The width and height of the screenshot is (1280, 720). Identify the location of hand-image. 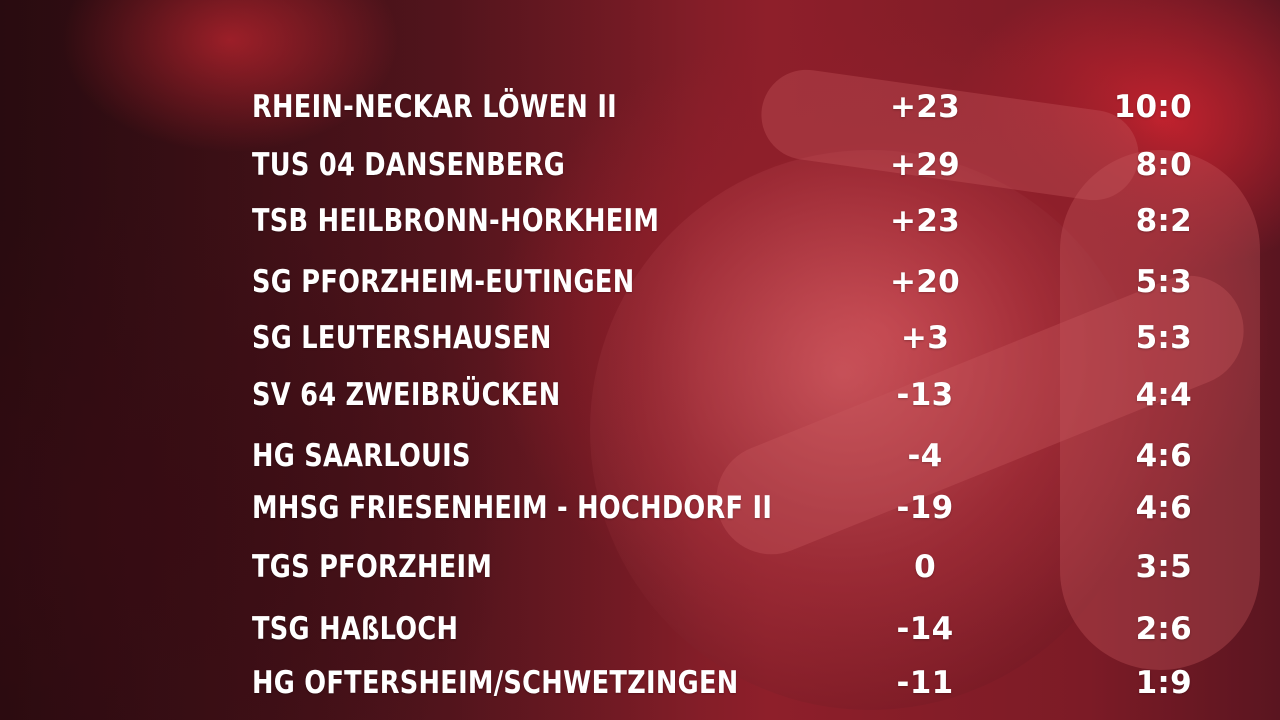
(1160, 410).